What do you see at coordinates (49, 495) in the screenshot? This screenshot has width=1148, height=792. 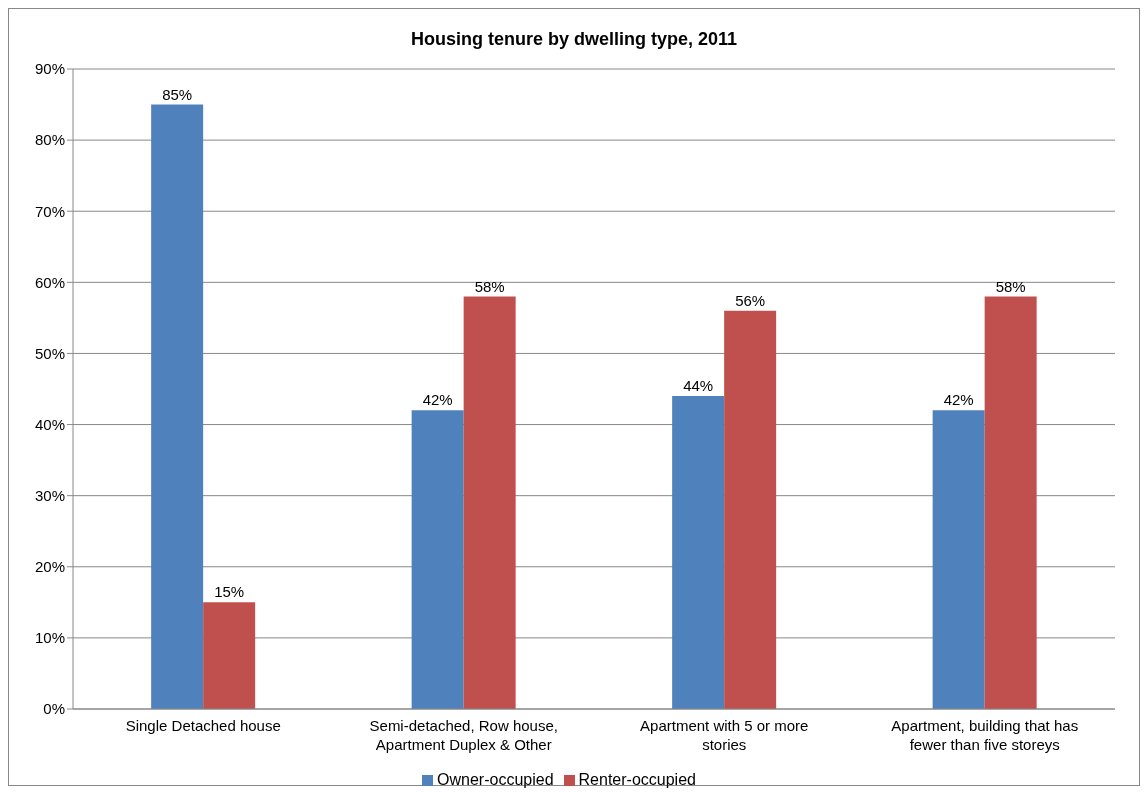 I see `y-tick-label: 30%` at bounding box center [49, 495].